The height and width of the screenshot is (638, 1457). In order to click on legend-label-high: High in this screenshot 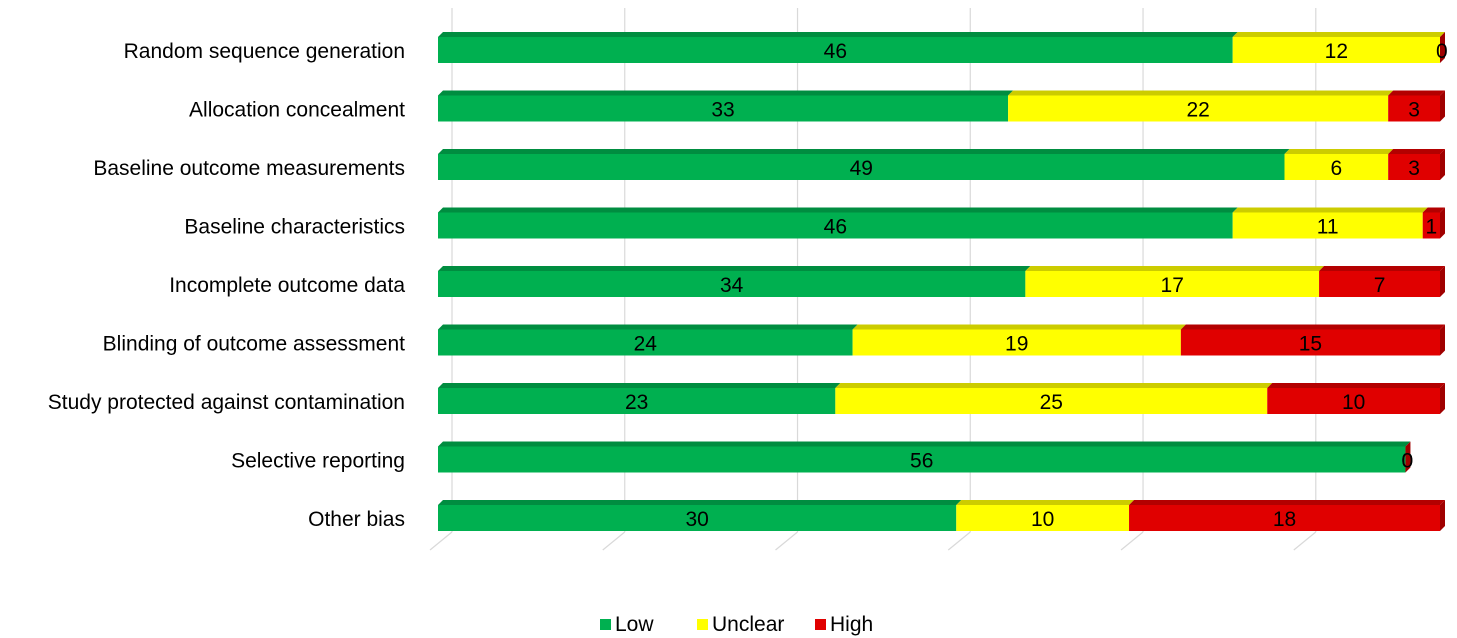, I will do `click(851, 624)`.